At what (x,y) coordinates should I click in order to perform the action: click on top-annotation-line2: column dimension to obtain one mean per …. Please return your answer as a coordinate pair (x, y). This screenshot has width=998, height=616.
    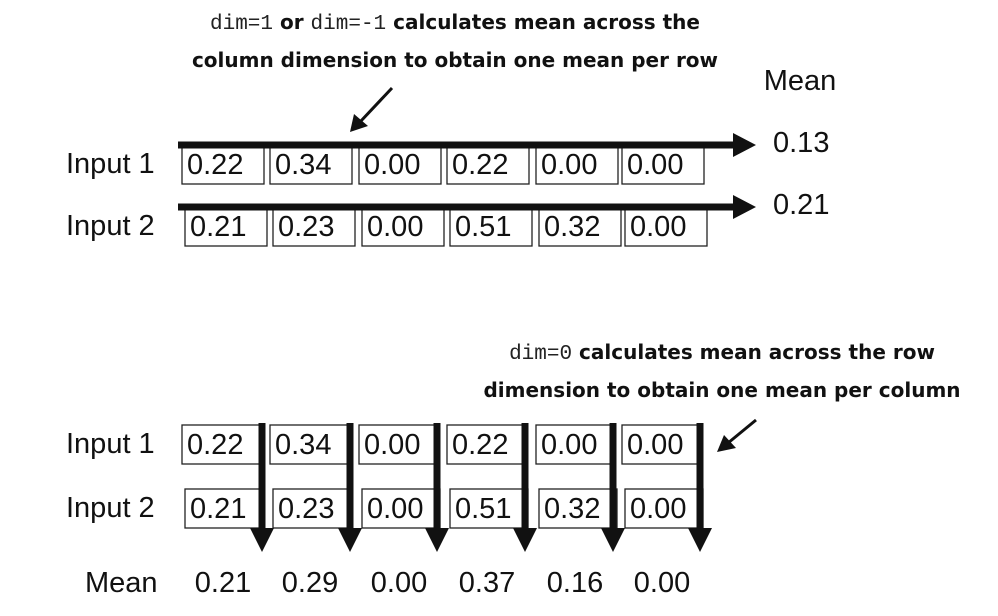
    Looking at the image, I should click on (455, 60).